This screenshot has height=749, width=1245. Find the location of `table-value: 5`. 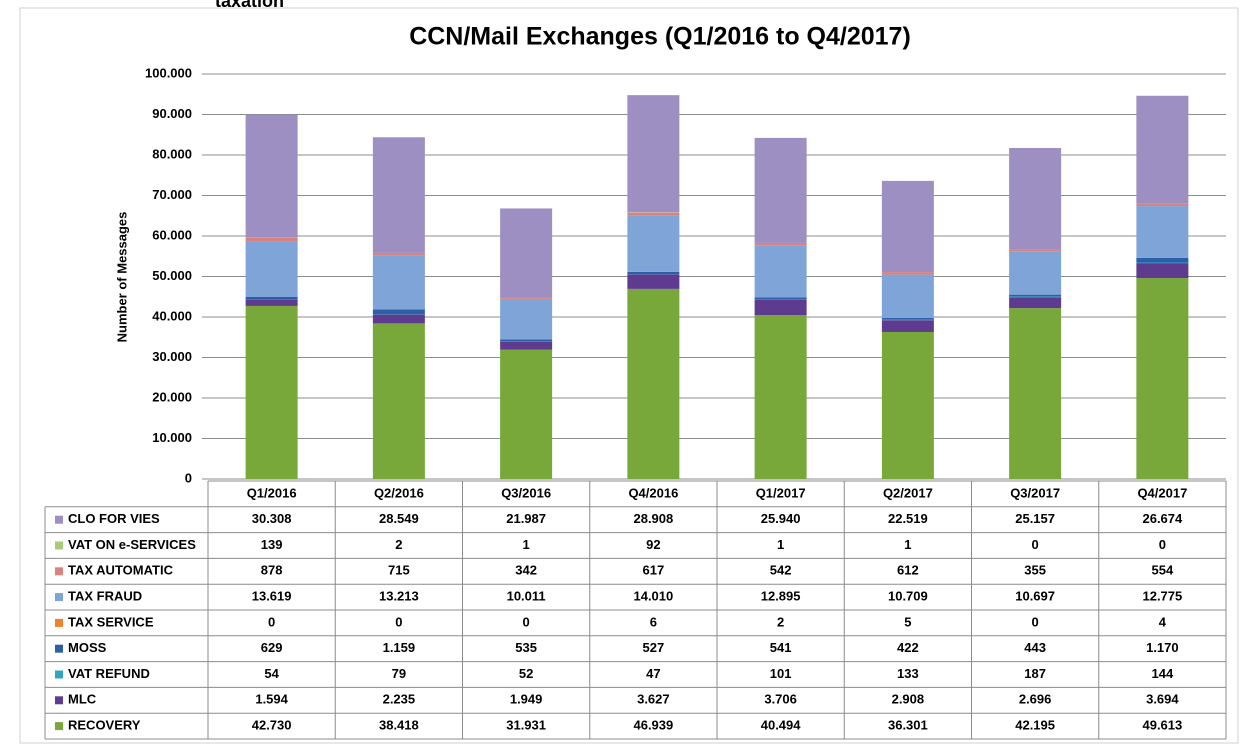

table-value: 5 is located at coordinates (907, 621).